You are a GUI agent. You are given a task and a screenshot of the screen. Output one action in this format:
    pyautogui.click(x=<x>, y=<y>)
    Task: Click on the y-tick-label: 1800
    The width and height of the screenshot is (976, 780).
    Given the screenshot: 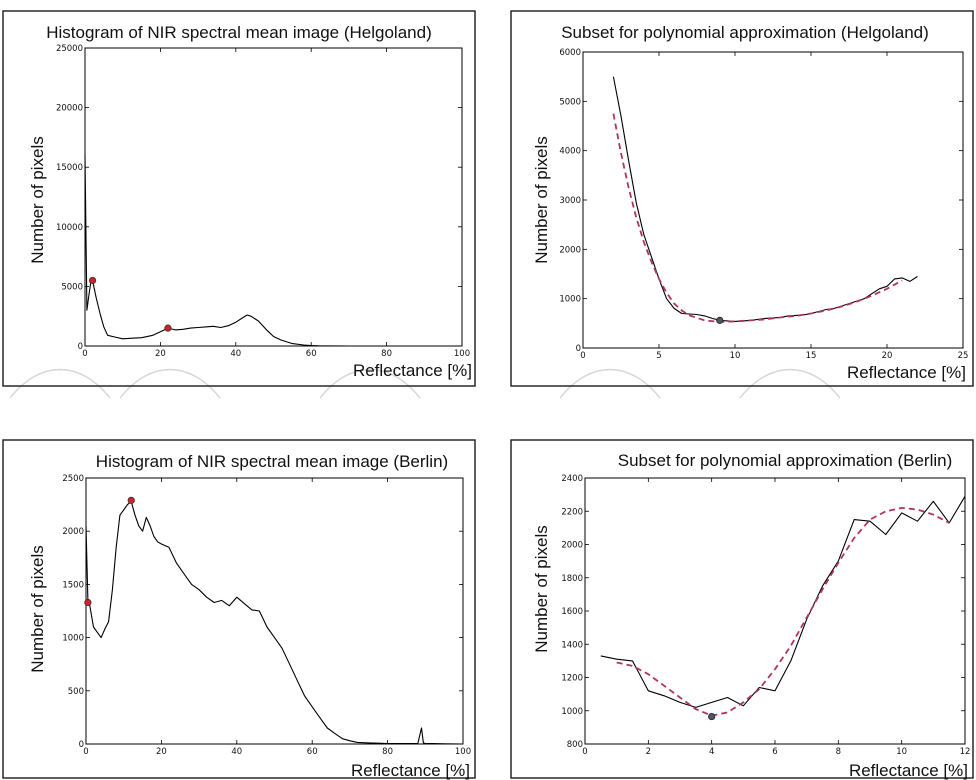 What is the action you would take?
    pyautogui.click(x=572, y=579)
    